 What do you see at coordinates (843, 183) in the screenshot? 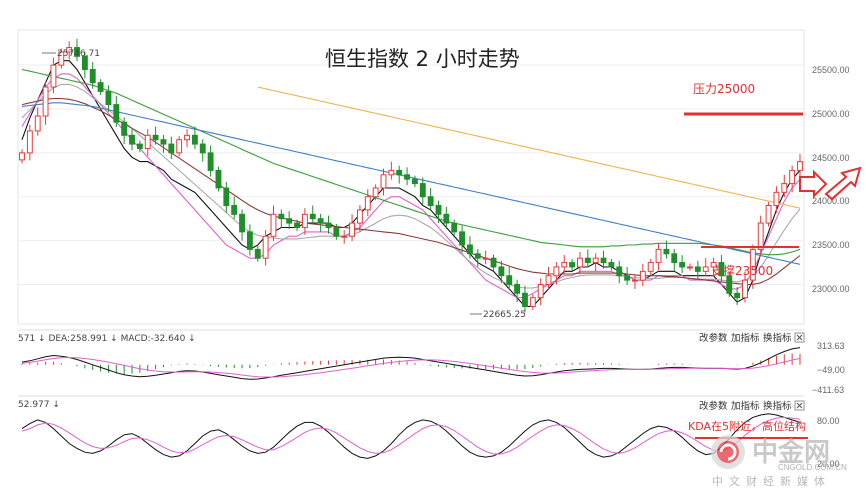
I see `up-right-arrow-icon` at bounding box center [843, 183].